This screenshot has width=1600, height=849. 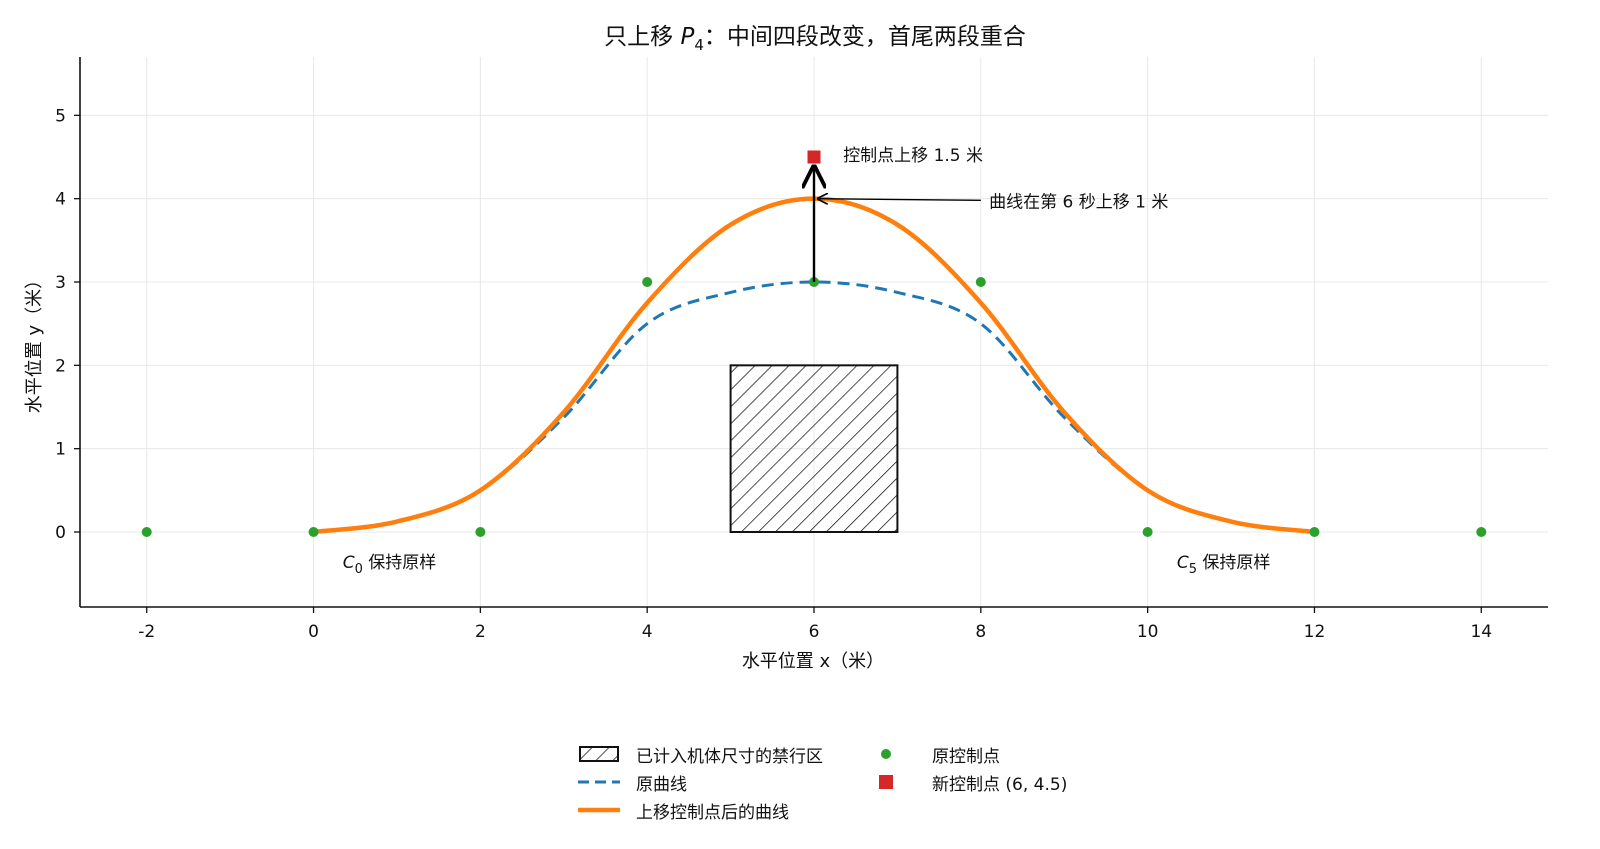 I want to click on x-tick-label: 14, so click(x=1481, y=632).